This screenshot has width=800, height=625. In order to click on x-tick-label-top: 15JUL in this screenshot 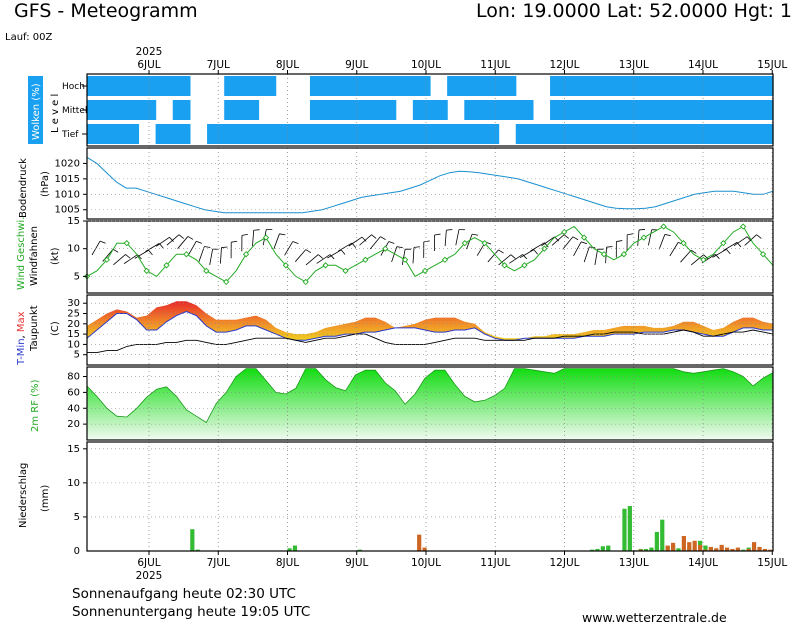, I will do `click(772, 65)`.